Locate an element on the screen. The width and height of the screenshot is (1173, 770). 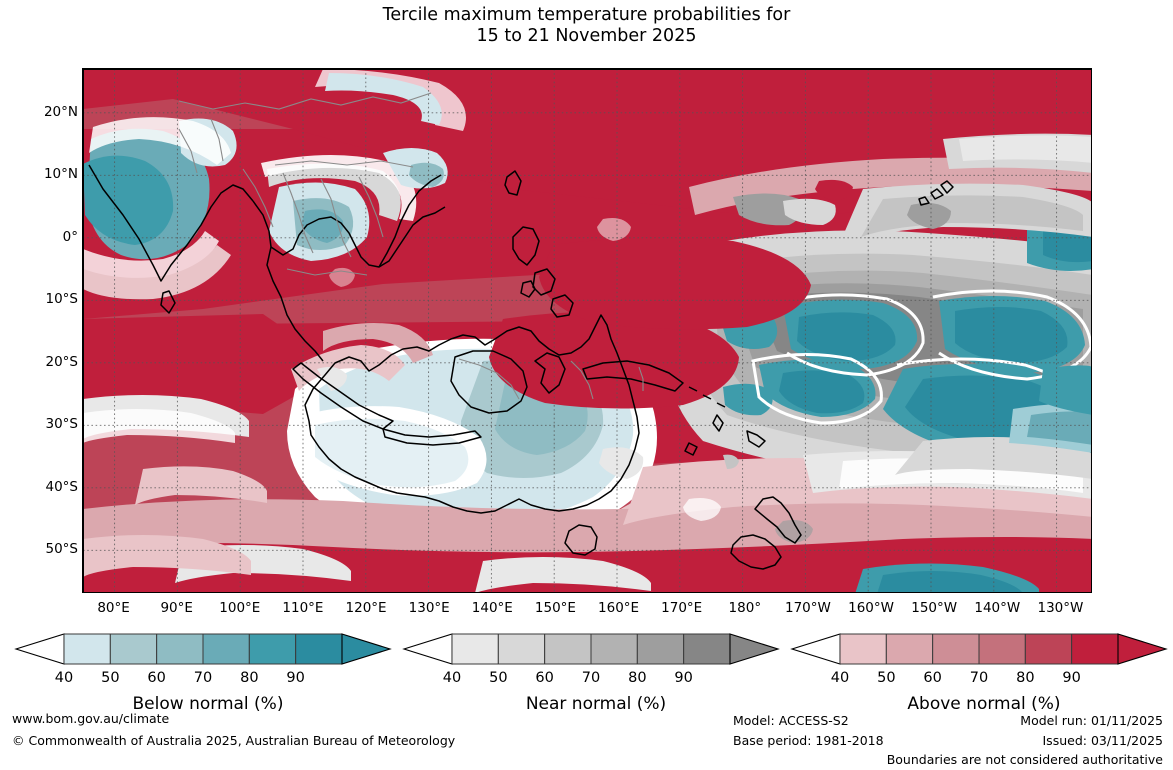
colorbar-swatches-near-normal is located at coordinates (591, 649).